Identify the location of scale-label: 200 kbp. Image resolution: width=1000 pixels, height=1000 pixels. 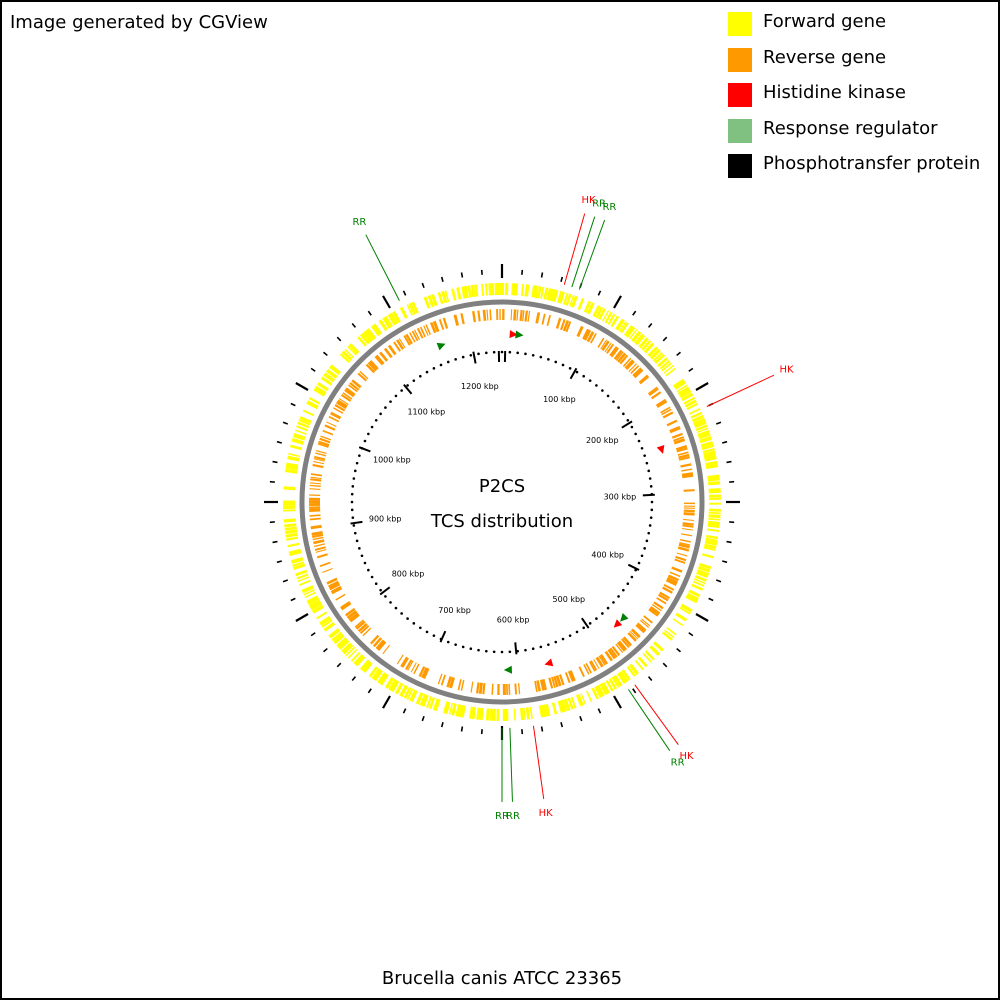
(602, 440).